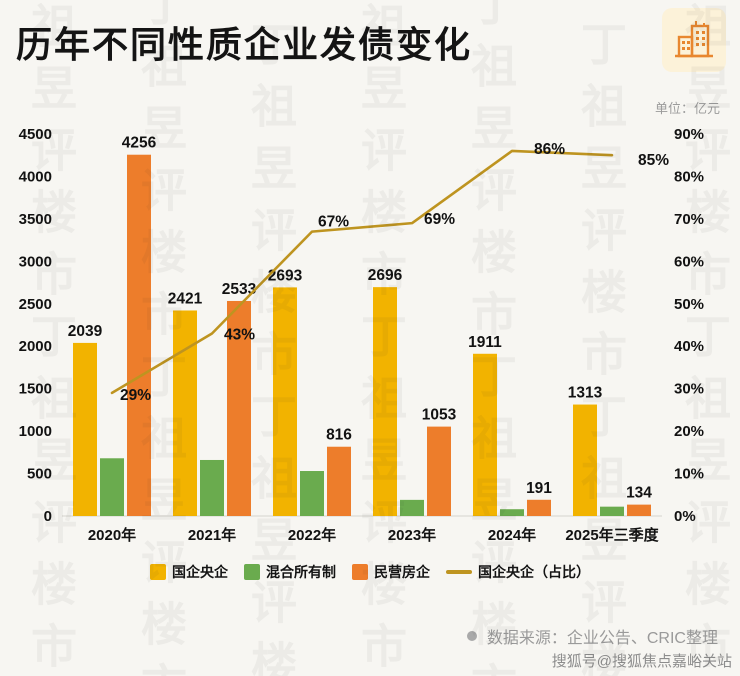 Image resolution: width=740 pixels, height=676 pixels. What do you see at coordinates (35, 134) in the screenshot?
I see `left-axis-tick: 4500` at bounding box center [35, 134].